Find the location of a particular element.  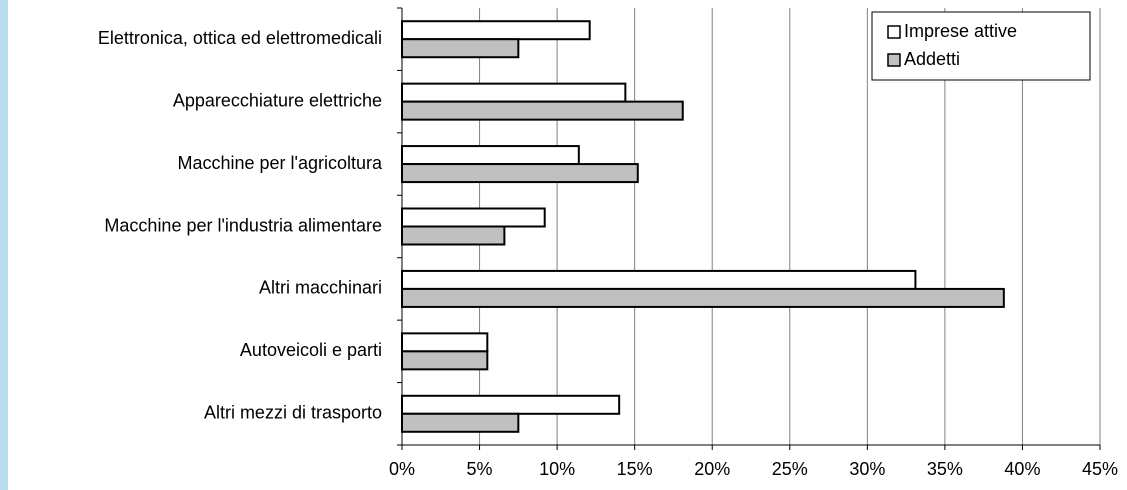

x-tick-label: 20% is located at coordinates (712, 469).